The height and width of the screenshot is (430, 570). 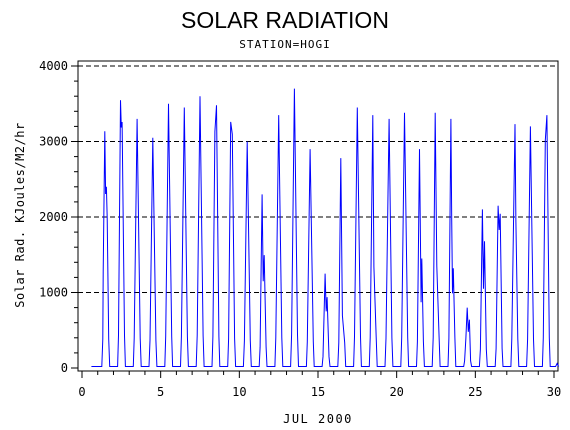 I want to click on chart-subtitle: STATION=HOGI, so click(x=284, y=44).